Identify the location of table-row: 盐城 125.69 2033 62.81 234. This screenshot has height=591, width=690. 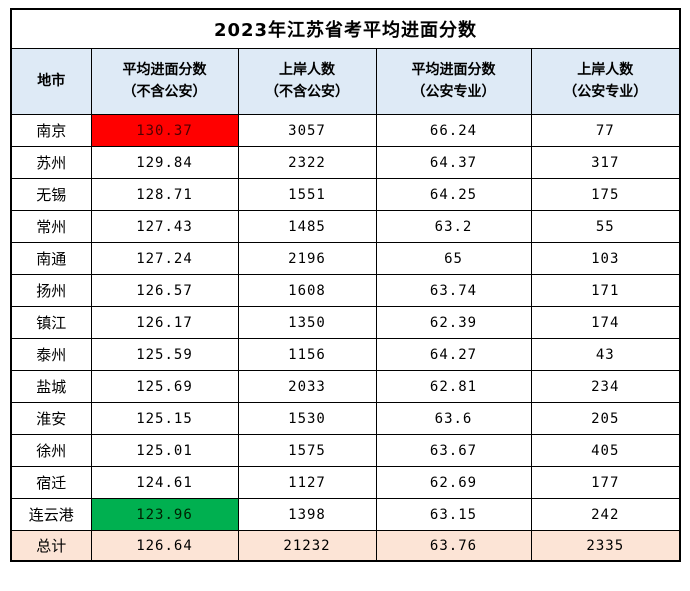
(345, 386).